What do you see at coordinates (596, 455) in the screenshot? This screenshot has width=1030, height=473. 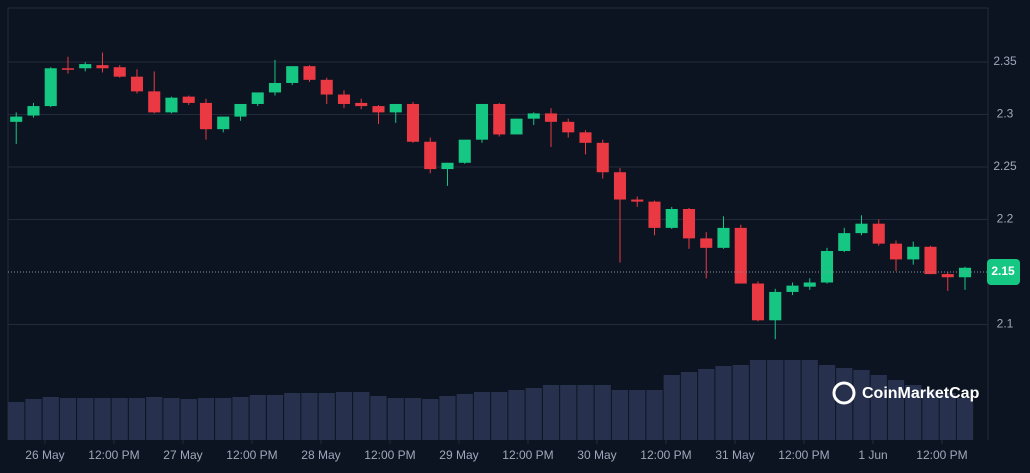 I see `x-tick-label: 30 May` at bounding box center [596, 455].